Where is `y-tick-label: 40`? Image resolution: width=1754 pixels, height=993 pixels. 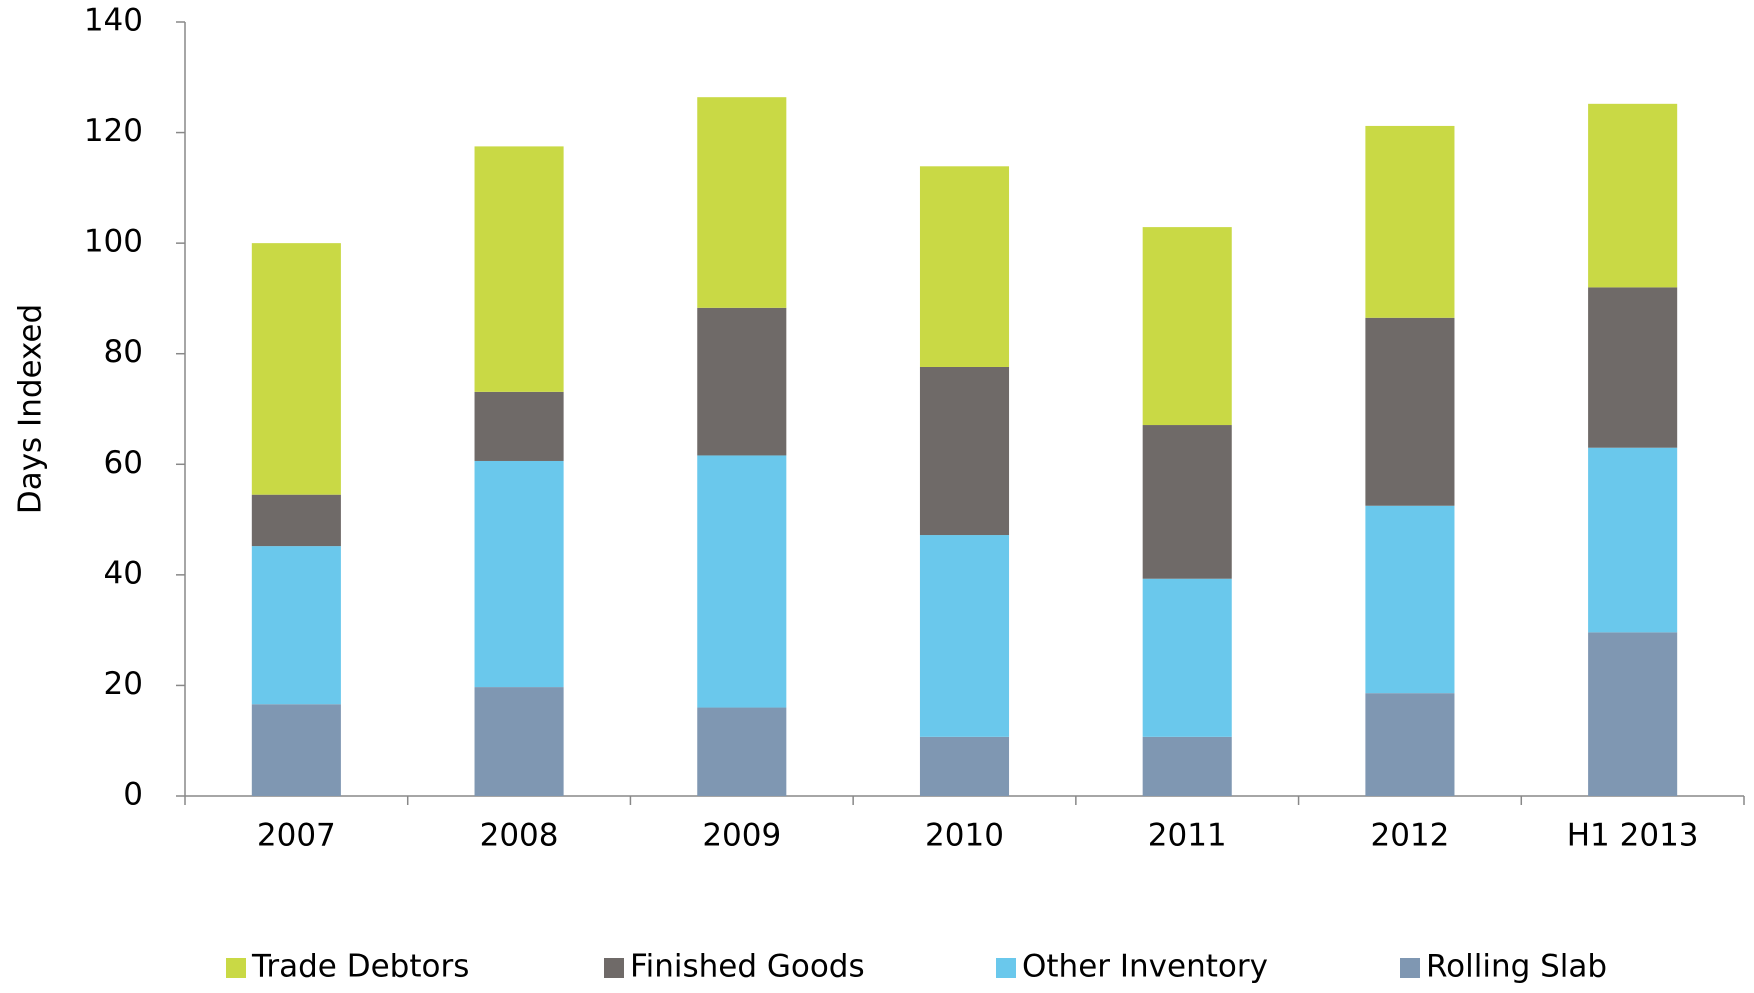
y-tick-label: 40 is located at coordinates (123, 573).